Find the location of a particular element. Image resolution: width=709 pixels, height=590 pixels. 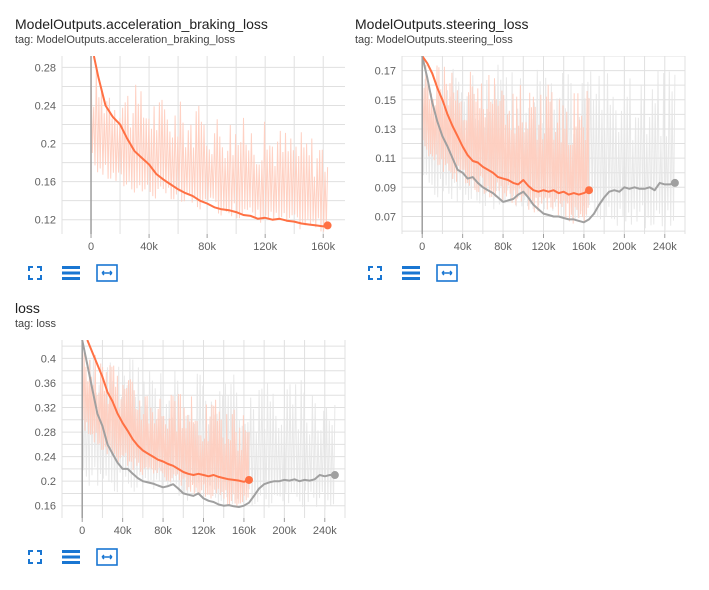

chart-tag: tag: ModelOutputs.steering_loss is located at coordinates (434, 40).